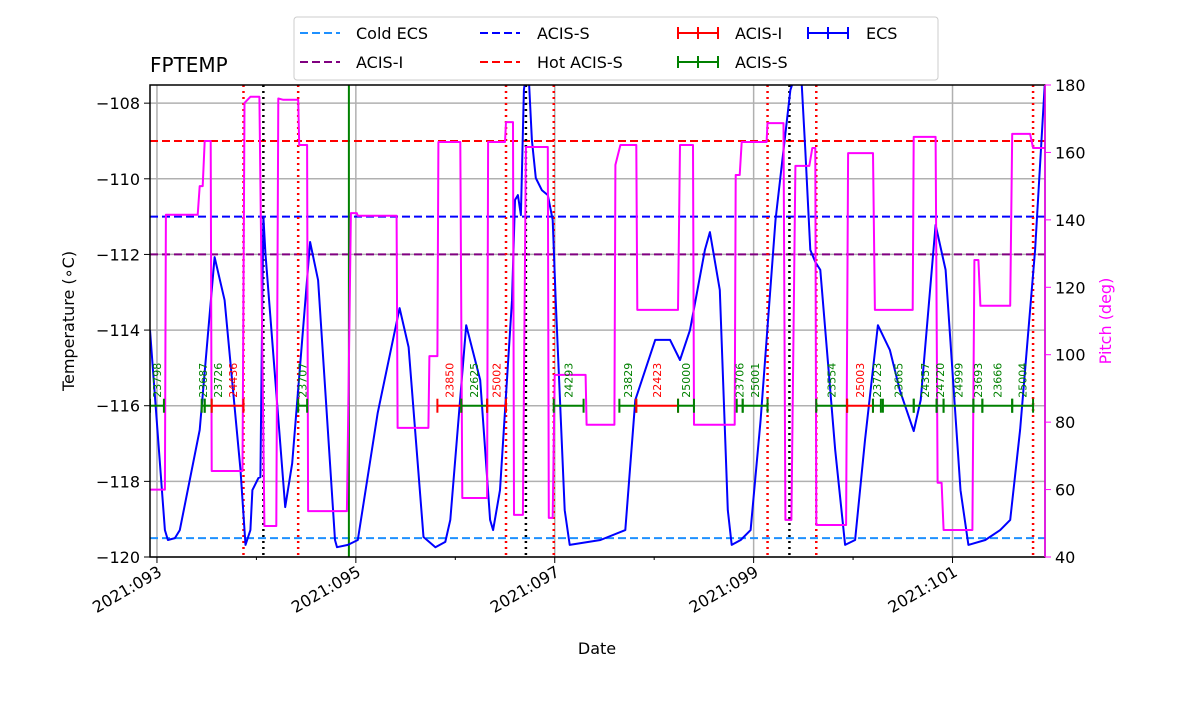 The height and width of the screenshot is (714, 1200). I want to click on obsid-segment-23666: 23666, so click(997, 388).